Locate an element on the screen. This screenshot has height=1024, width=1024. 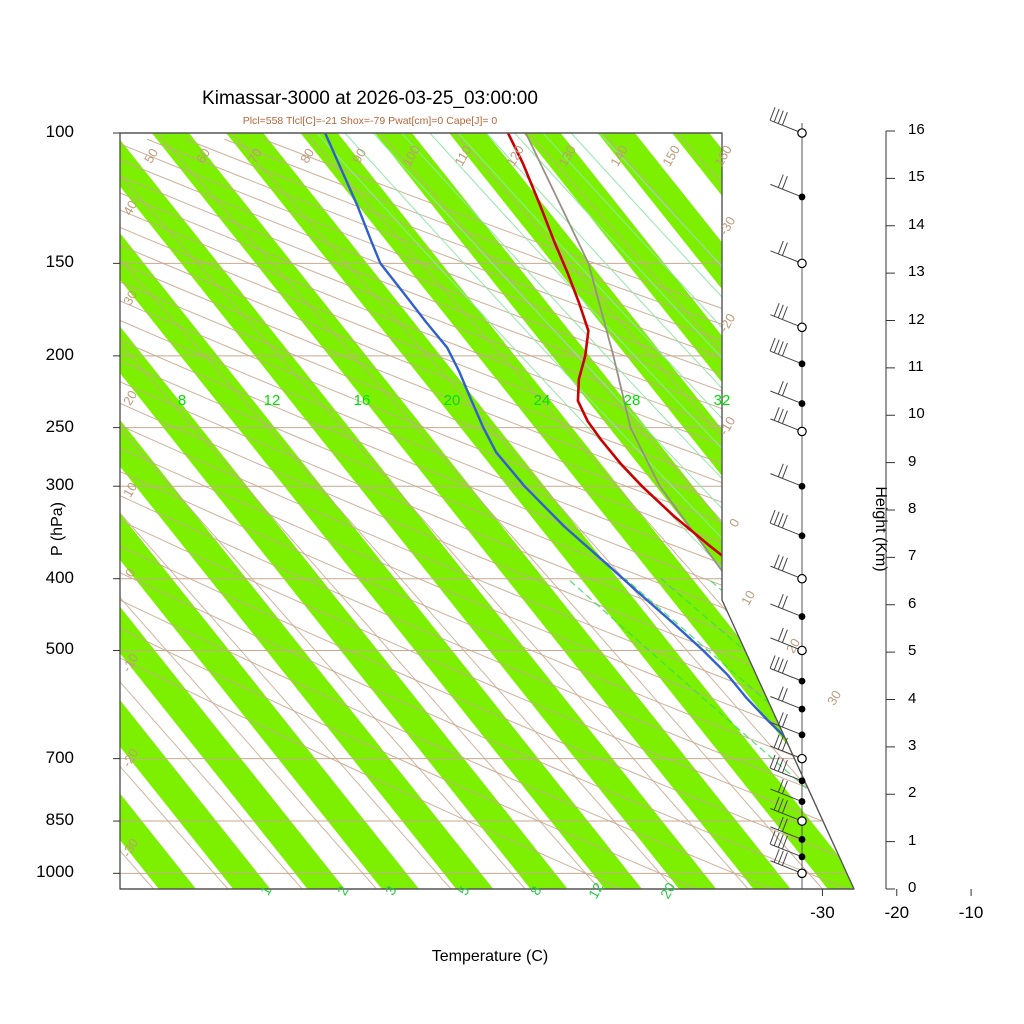
height-tick-label: 8 is located at coordinates (912, 508).